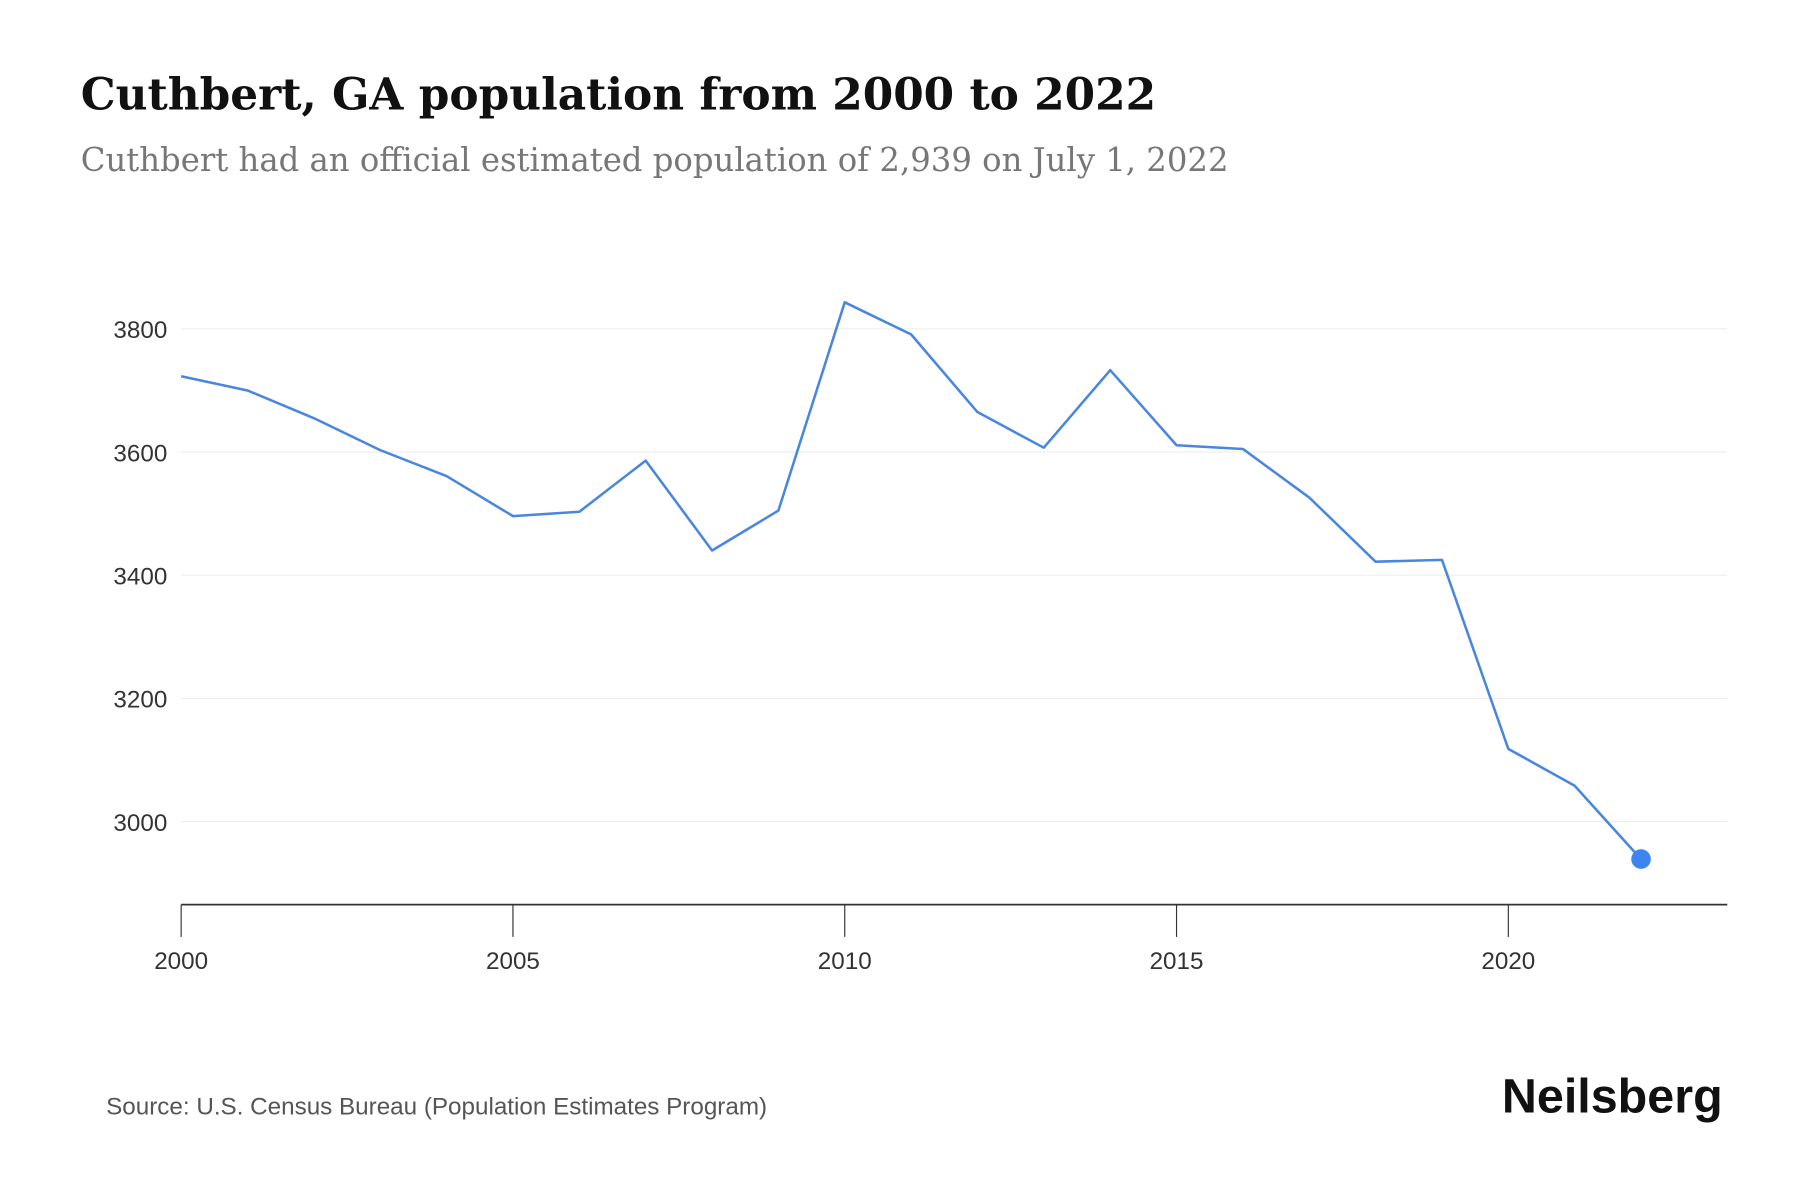 The width and height of the screenshot is (1800, 1200). I want to click on y-tick-label: 3600, so click(140, 453).